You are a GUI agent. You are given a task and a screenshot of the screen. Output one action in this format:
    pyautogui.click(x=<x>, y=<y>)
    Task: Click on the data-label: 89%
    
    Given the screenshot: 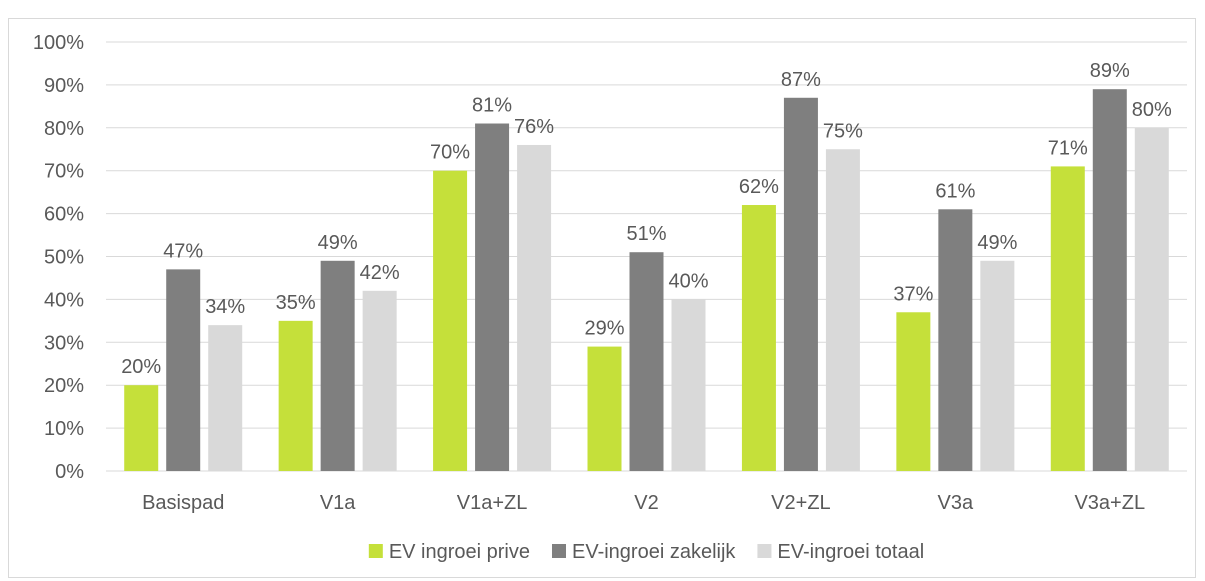 What is the action you would take?
    pyautogui.click(x=1110, y=71)
    